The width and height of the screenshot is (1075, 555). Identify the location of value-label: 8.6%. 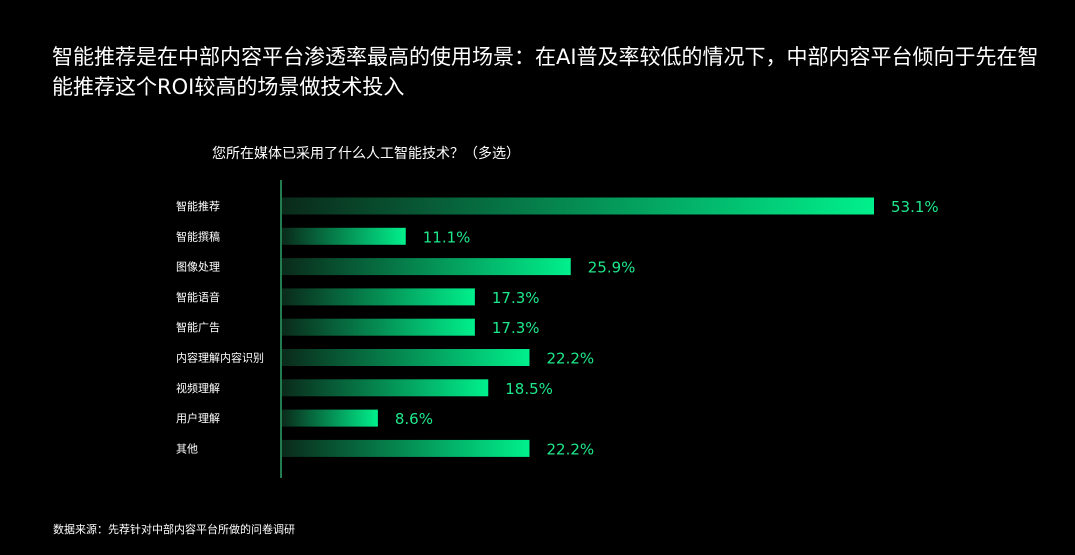
(414, 419).